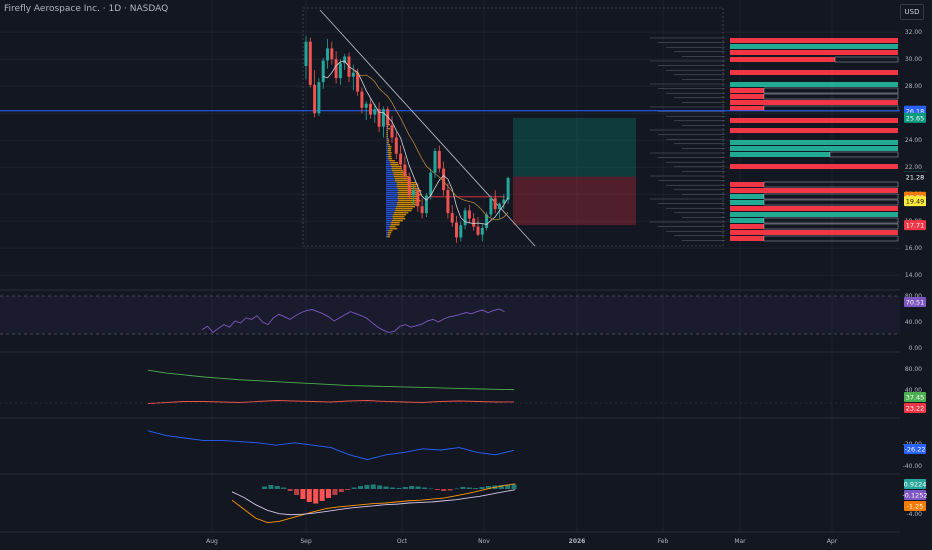  I want to click on macd-panel, so click(374, 503).